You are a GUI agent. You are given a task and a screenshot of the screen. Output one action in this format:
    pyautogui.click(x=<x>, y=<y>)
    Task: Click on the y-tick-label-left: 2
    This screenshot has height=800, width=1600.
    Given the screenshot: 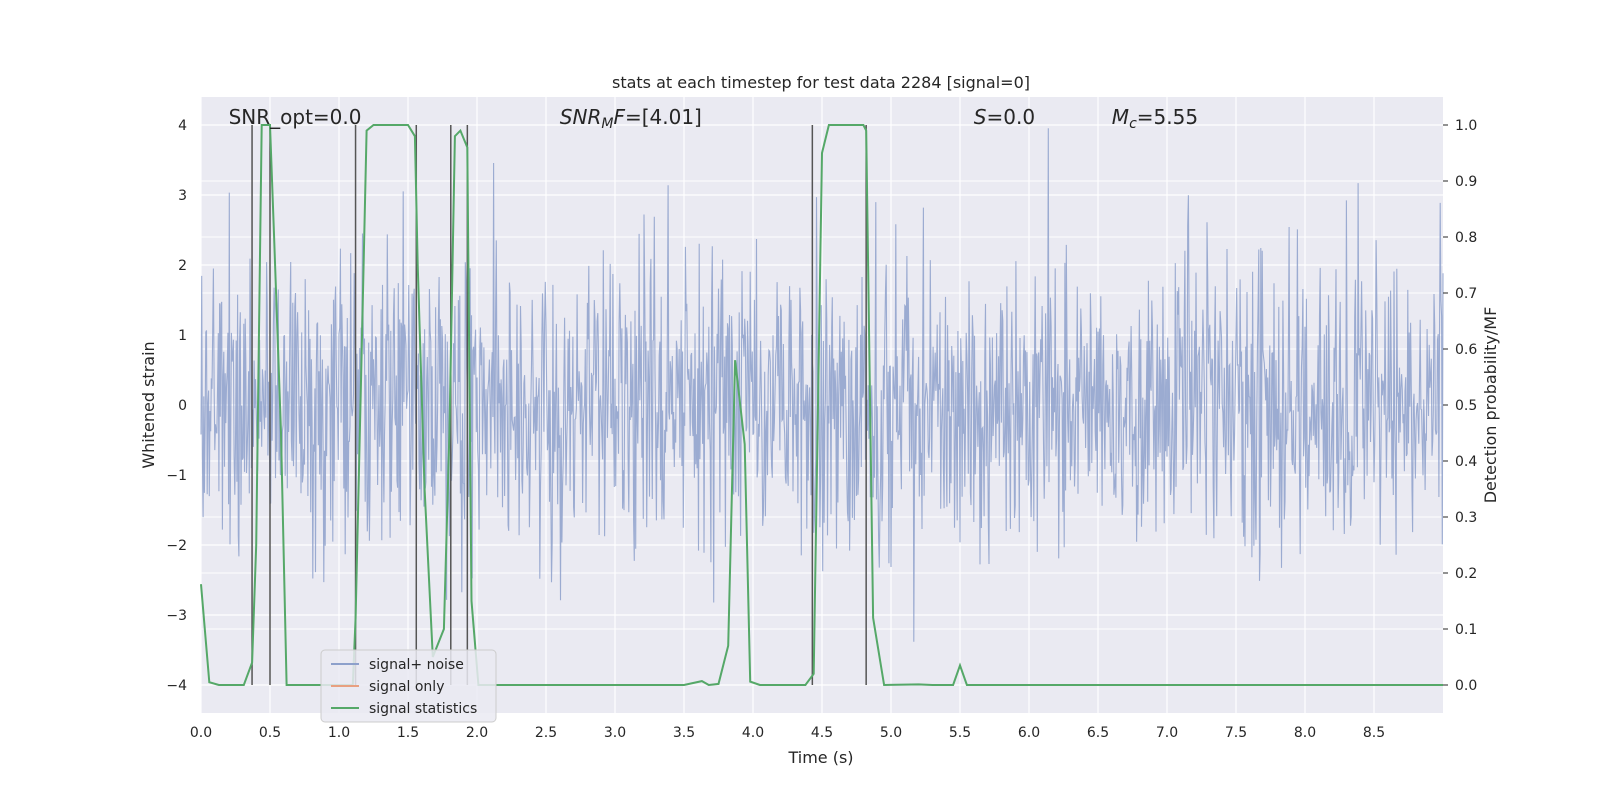 What is the action you would take?
    pyautogui.click(x=182, y=266)
    